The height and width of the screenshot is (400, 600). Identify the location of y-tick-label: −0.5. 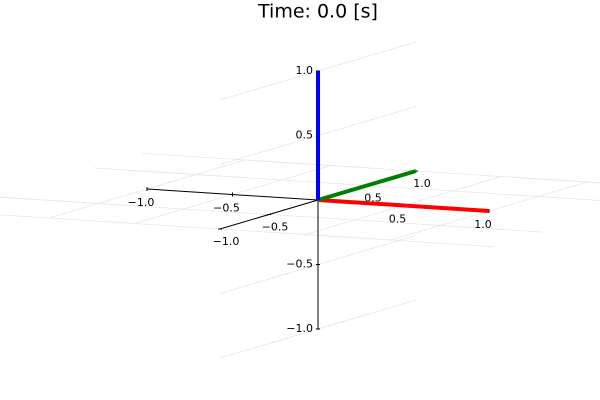
(275, 227).